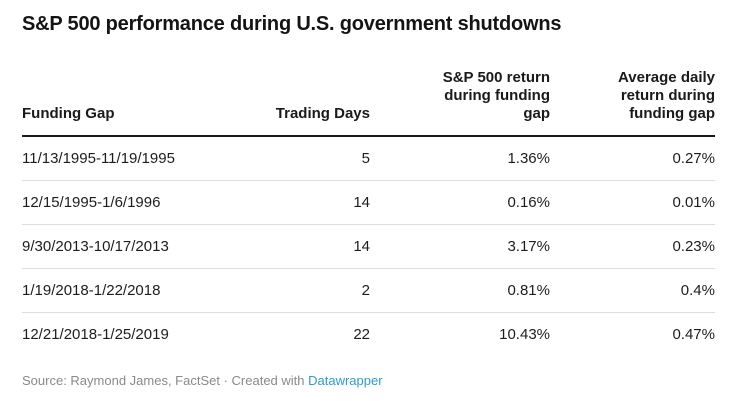  I want to click on cell-funding-gap: 9/30/2013-10/17/2013, so click(122, 246).